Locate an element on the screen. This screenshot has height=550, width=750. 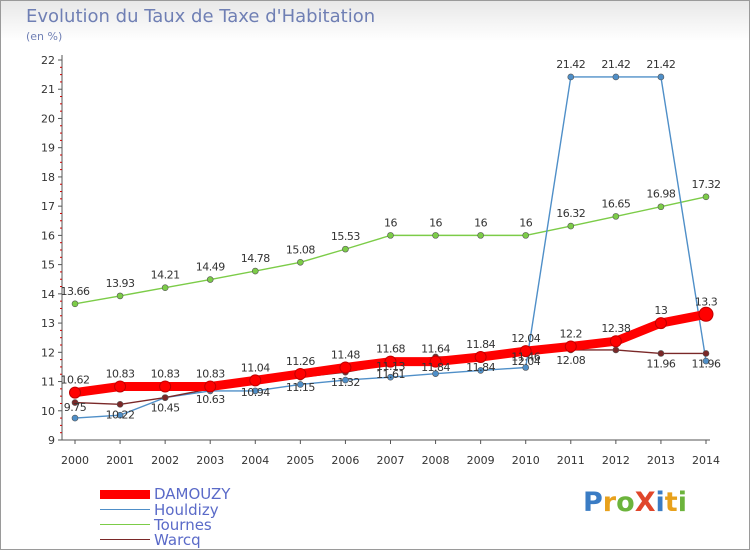
data-label-damouzy: 10.62 is located at coordinates (75, 380).